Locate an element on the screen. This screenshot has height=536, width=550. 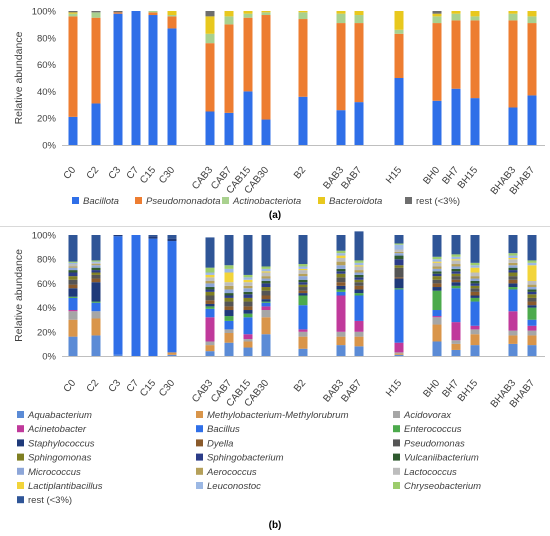
x-tick-label: C15 is located at coordinates (148, 175).